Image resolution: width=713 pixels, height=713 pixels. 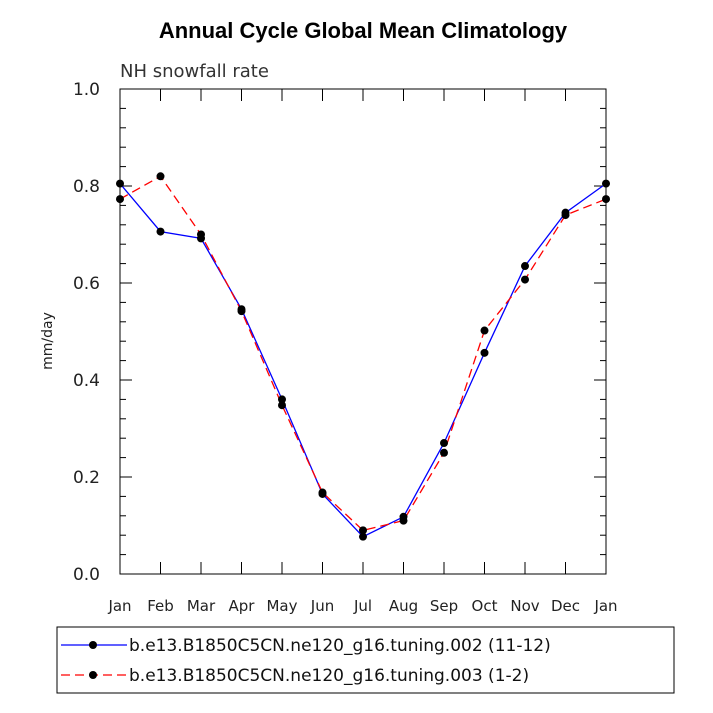 I want to click on y-tick-label: 1.0, so click(x=86, y=90).